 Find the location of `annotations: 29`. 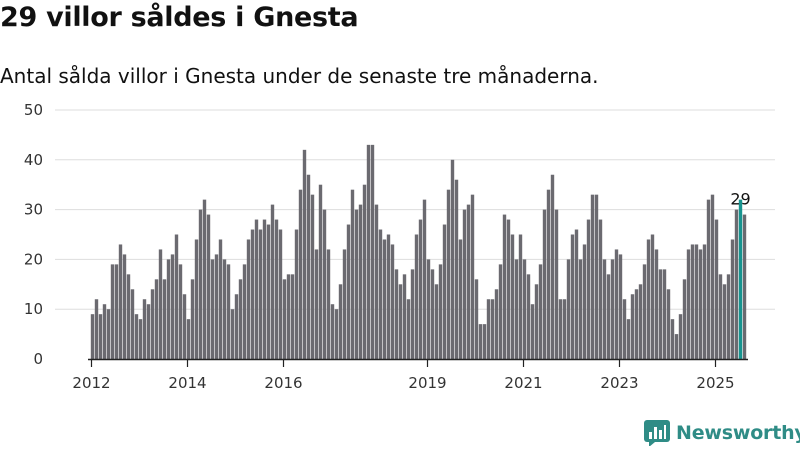

annotations: 29 is located at coordinates (740, 199).